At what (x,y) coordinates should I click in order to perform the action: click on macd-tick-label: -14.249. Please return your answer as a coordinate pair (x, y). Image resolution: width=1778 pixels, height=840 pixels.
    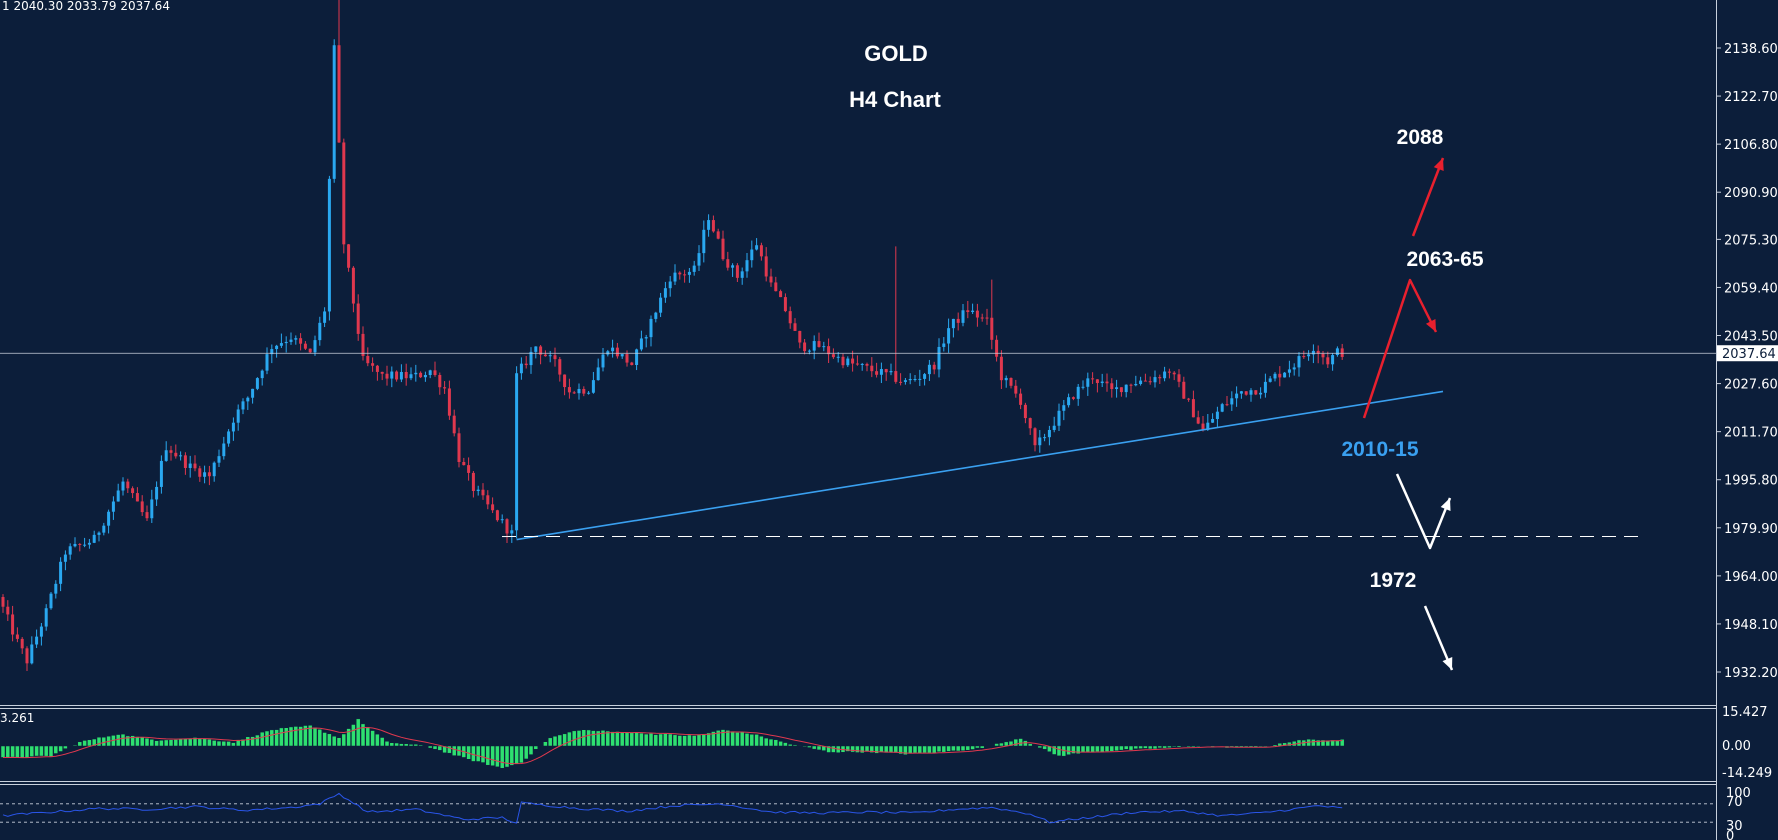
    Looking at the image, I should click on (1747, 773).